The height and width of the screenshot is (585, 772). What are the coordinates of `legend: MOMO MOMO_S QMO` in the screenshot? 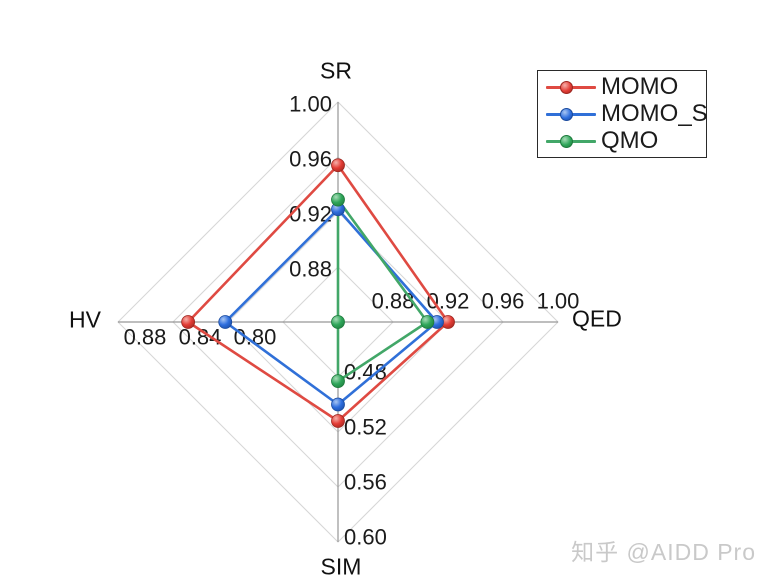 It's located at (622, 114).